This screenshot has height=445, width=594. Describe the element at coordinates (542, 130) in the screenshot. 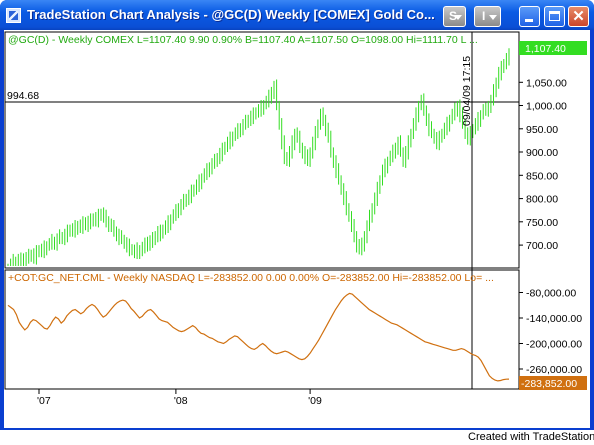

I see `price-axis-label: 950.00` at that location.